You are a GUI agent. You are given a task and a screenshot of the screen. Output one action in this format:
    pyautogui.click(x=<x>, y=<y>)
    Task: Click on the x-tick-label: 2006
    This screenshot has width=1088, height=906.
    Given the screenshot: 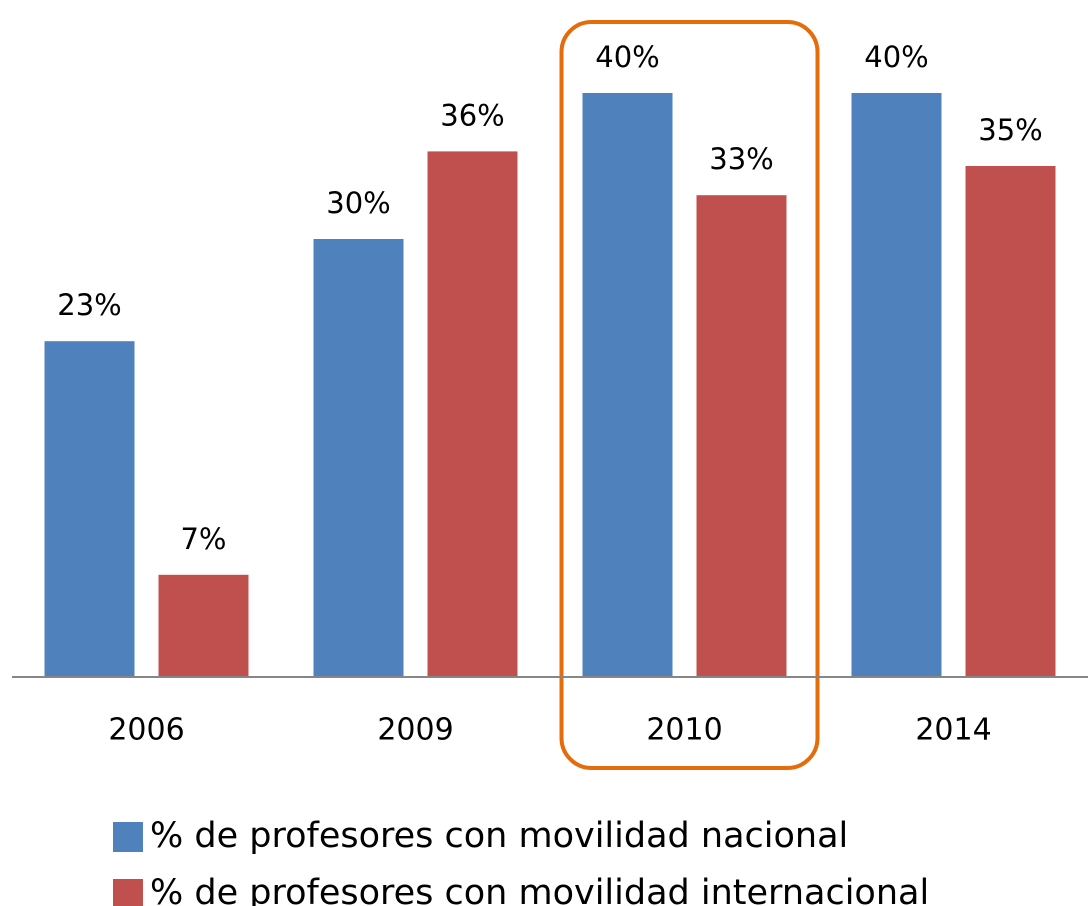 What is the action you would take?
    pyautogui.click(x=146, y=730)
    